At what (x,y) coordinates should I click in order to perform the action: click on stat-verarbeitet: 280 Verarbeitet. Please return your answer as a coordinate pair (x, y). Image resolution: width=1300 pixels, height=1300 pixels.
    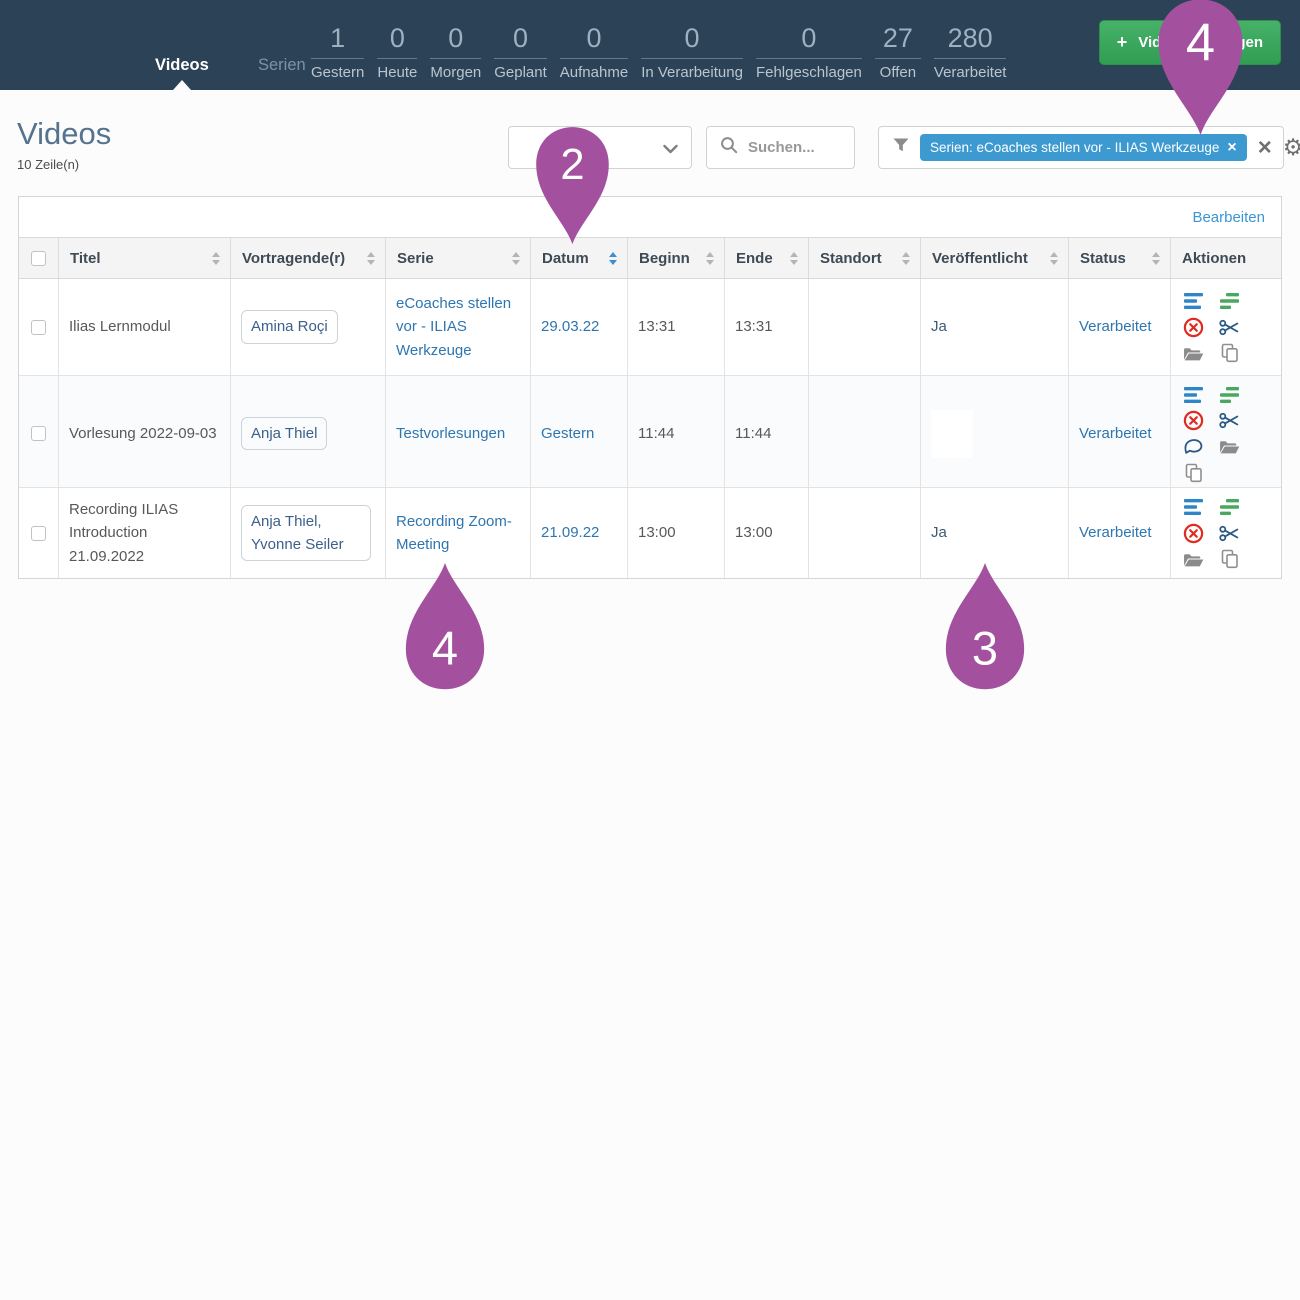
    Looking at the image, I should click on (970, 52).